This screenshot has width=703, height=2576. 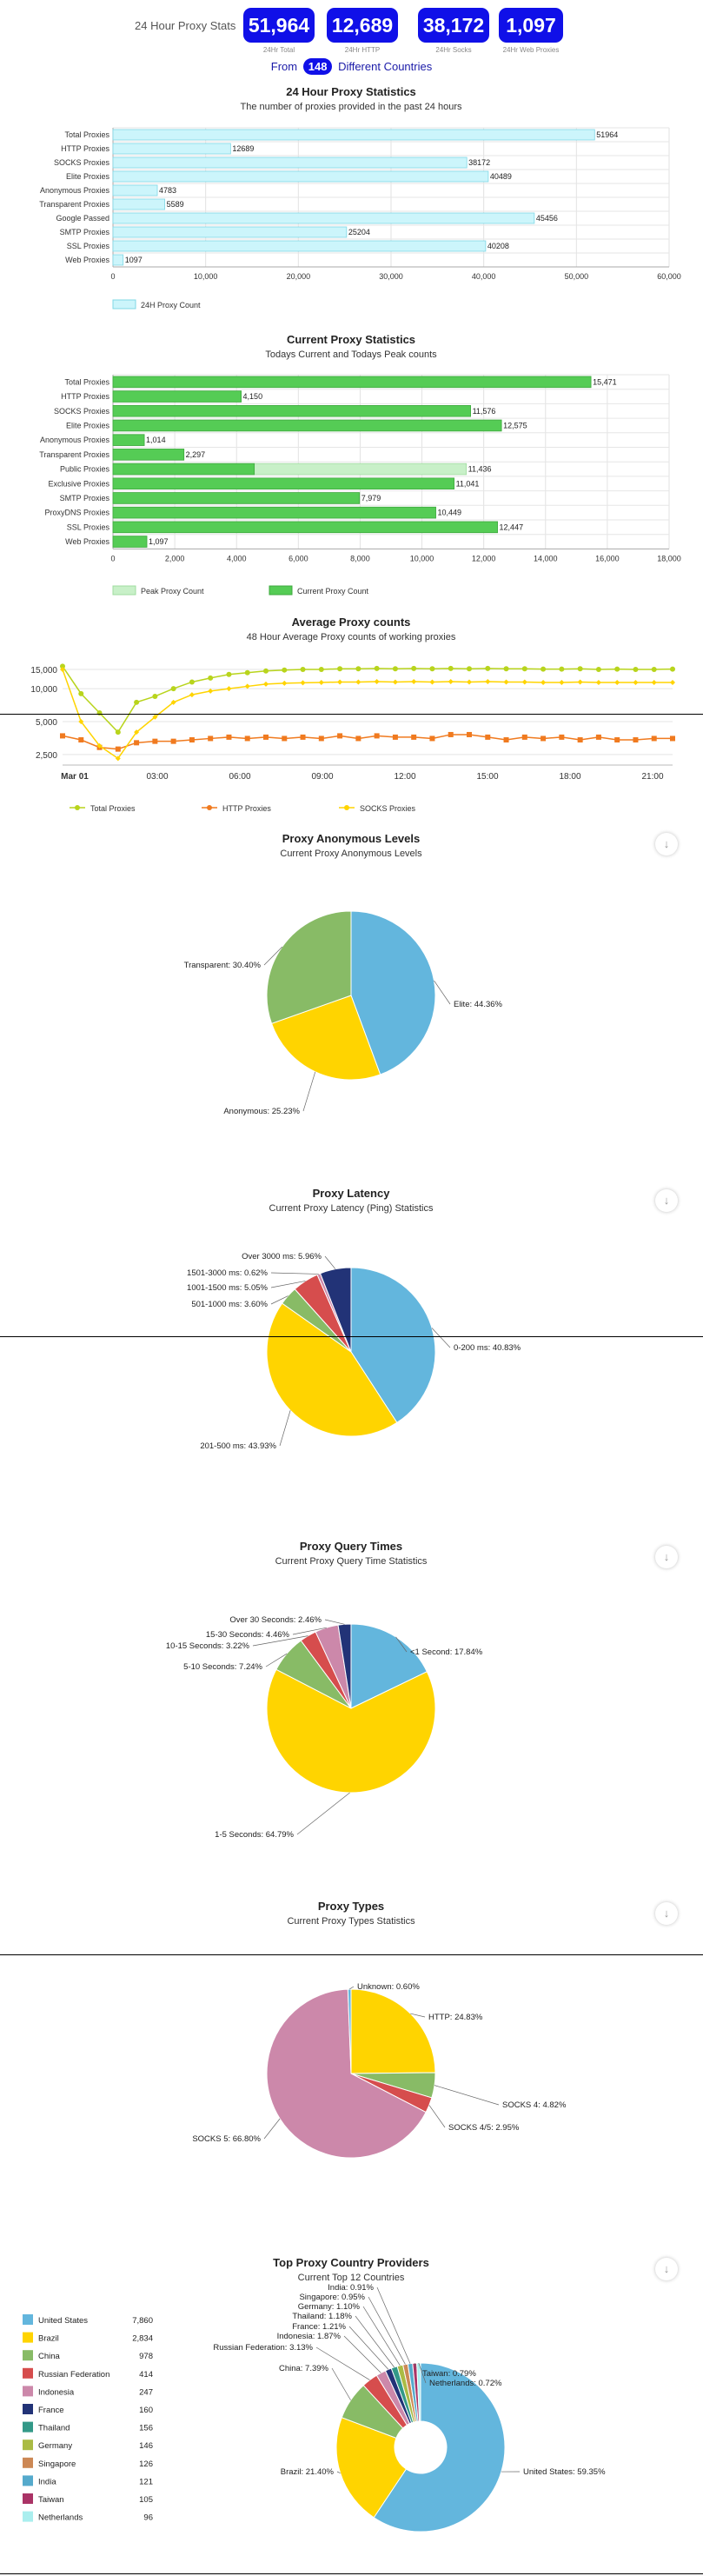 I want to click on legend-label: Brazil, so click(x=48, y=2339).